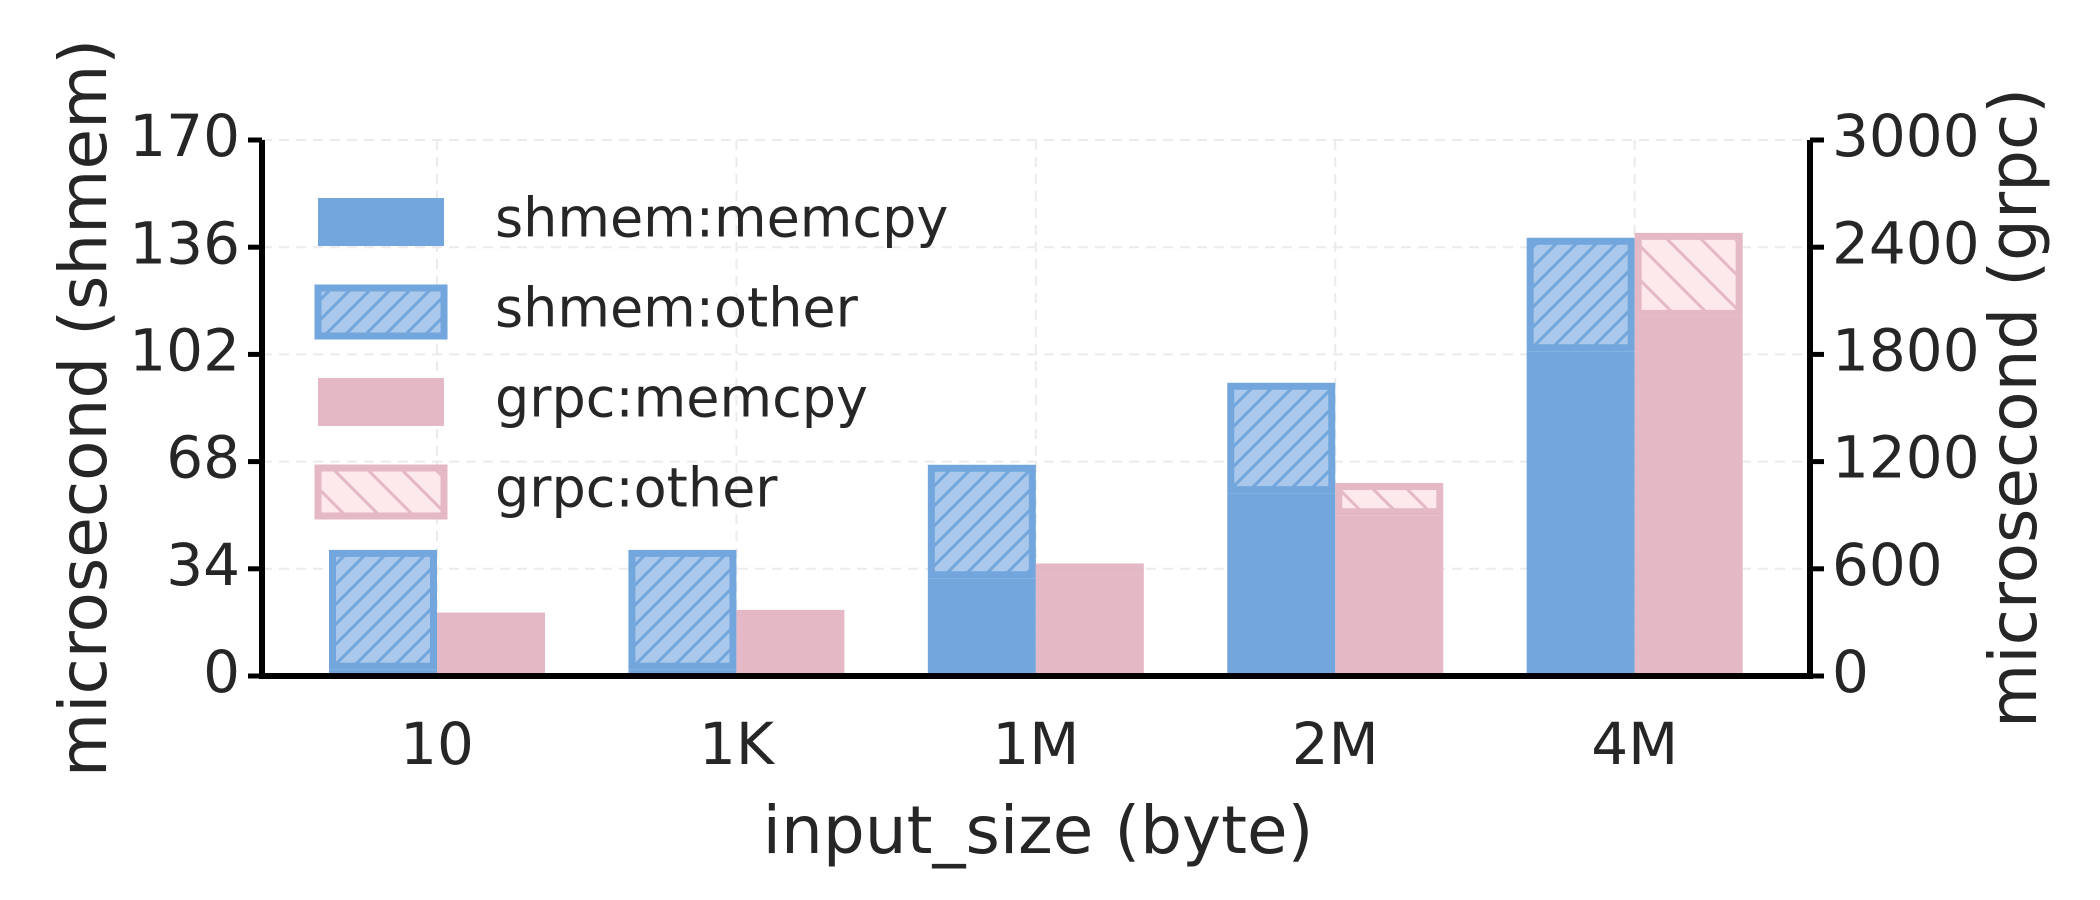 Image resolution: width=2100 pixels, height=900 pixels. I want to click on x-tick-label: 10, so click(437, 744).